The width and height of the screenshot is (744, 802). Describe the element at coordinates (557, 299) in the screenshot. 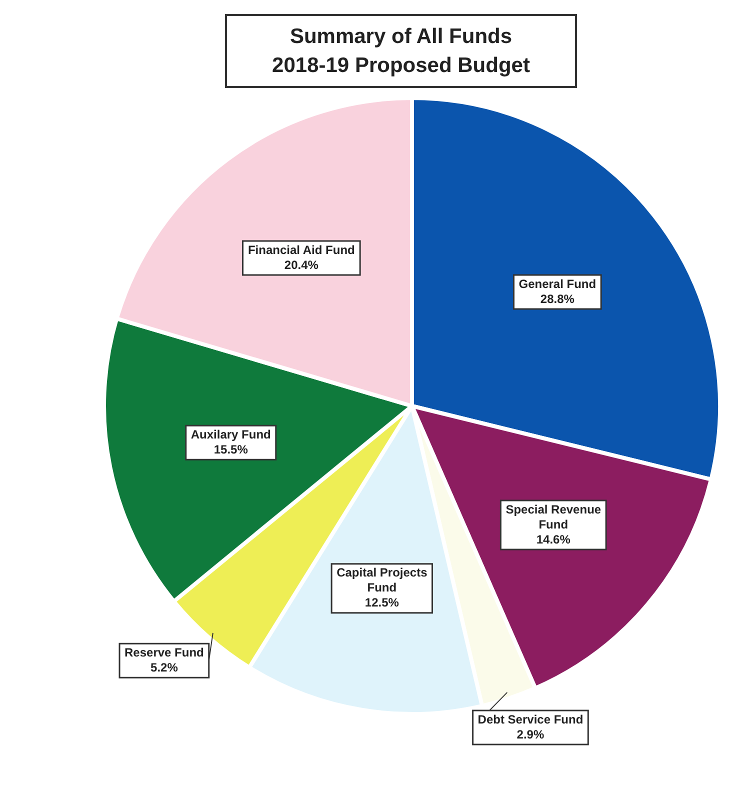

I see `data-label: 28.8%` at that location.